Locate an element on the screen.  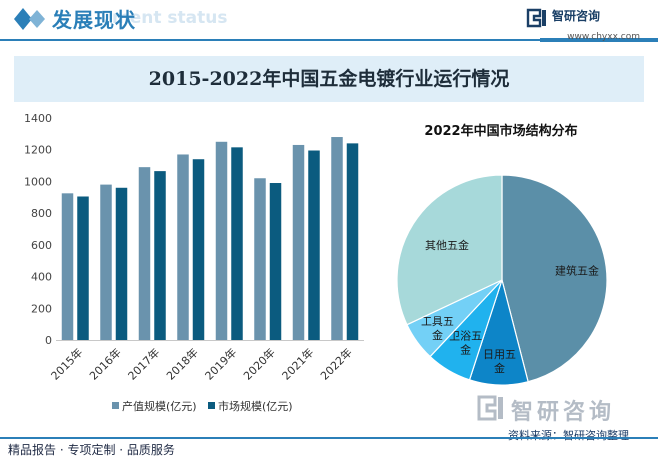
brand-name: 智研咨询 is located at coordinates (576, 16).